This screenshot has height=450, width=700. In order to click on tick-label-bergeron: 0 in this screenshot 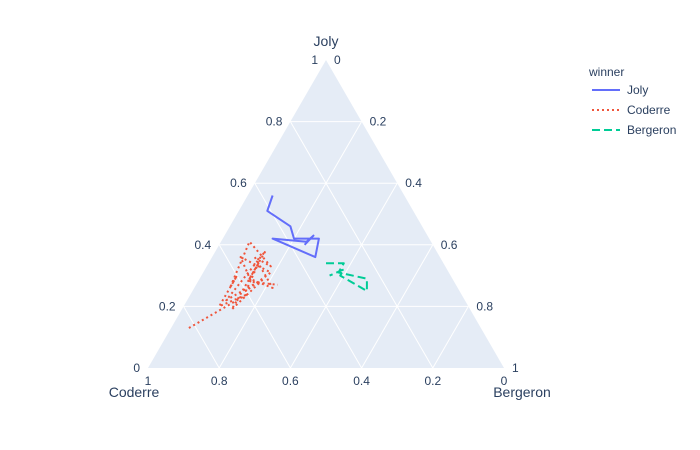, I will do `click(337, 60)`.